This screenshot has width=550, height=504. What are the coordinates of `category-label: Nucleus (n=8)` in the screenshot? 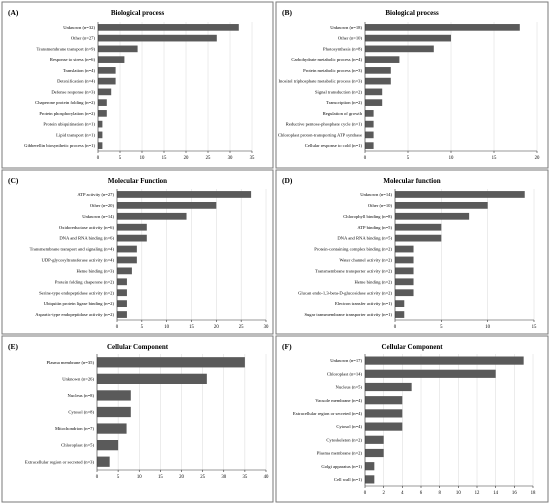 It's located at (81, 395).